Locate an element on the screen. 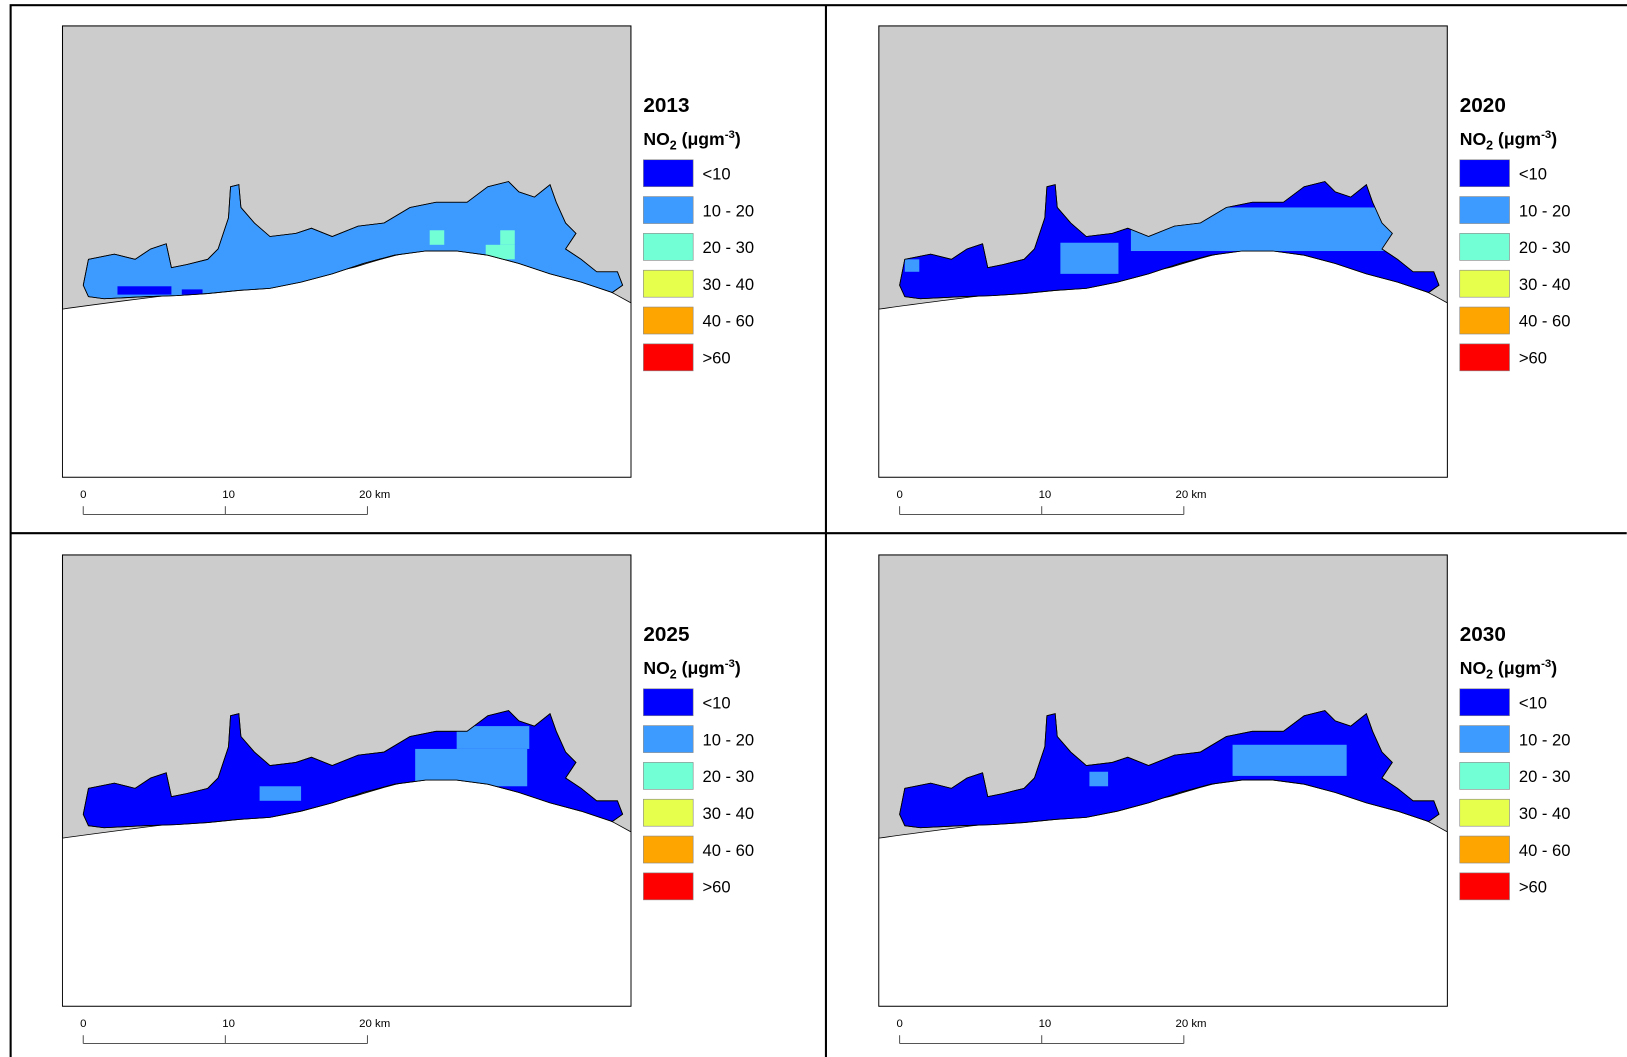 Image resolution: width=1627 pixels, height=1057 pixels. legend-year: 2013 is located at coordinates (666, 105).